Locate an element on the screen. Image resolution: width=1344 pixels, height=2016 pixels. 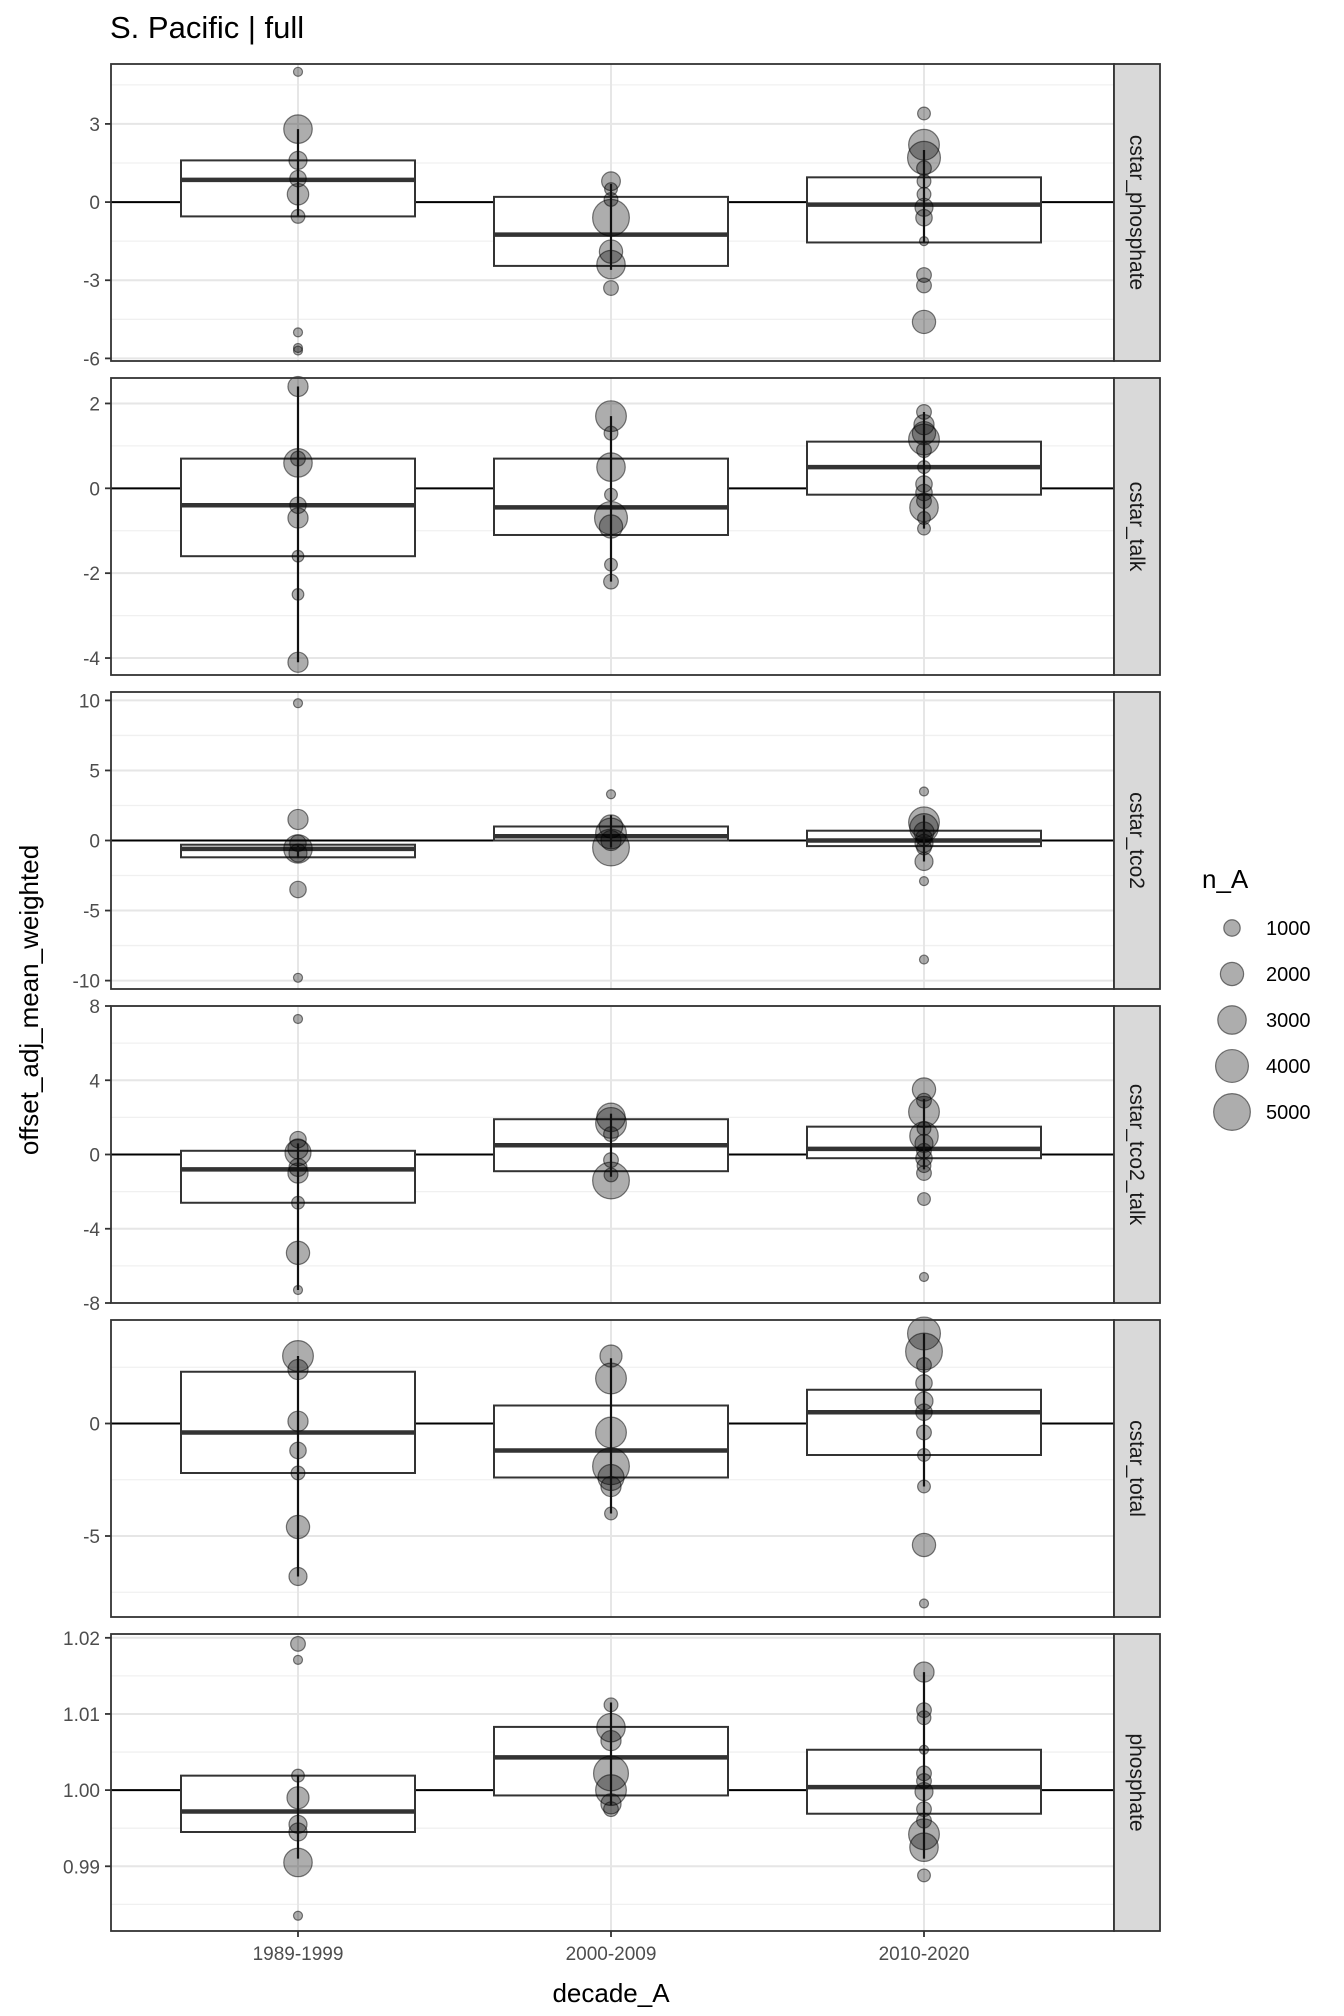
facet-panel-cstar-tco2-talk: 8 4 0 -4 -8 cstar_tco2_talk is located at coordinates (622, 1156).